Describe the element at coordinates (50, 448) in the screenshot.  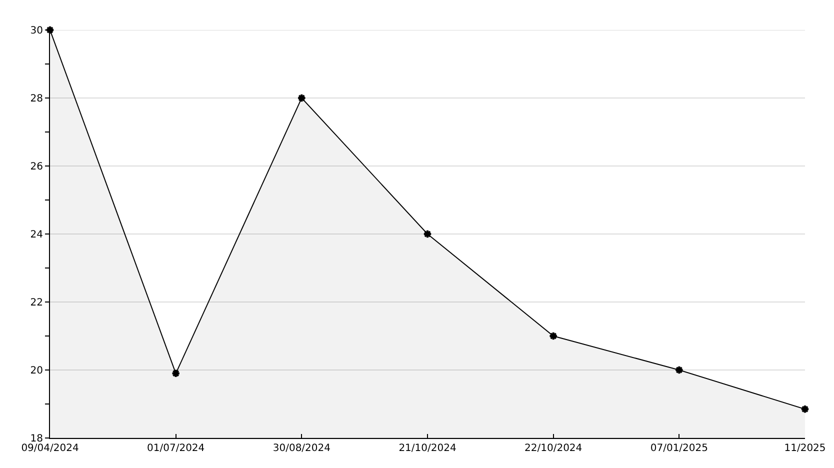
I see `x-tick-label: 09/04/2024` at that location.